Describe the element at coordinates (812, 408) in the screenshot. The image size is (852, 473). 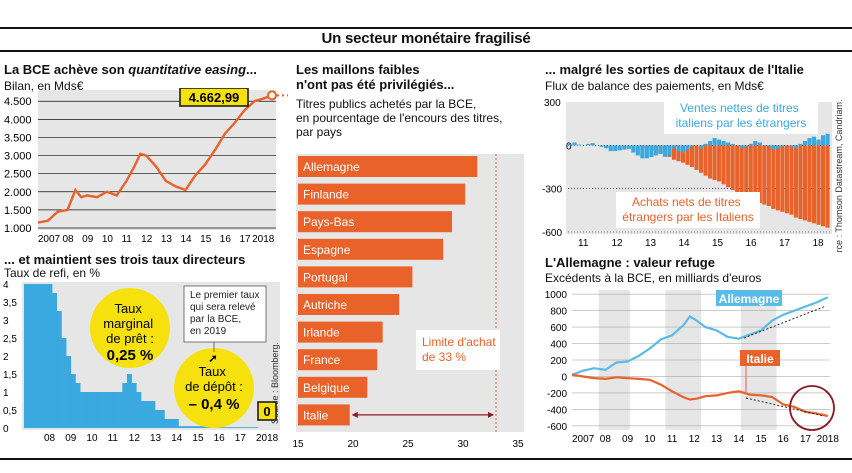
I see `italie-highlight-circle` at that location.